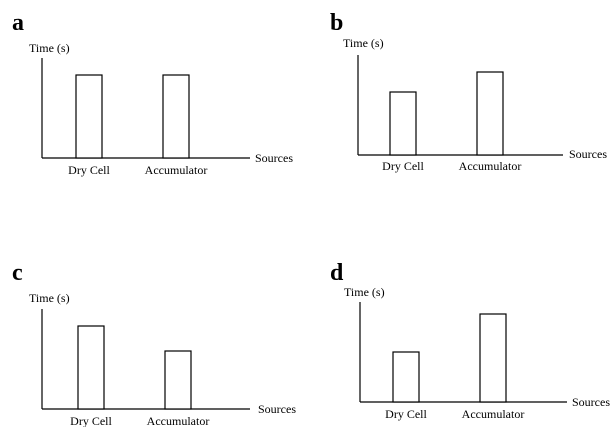 This screenshot has width=613, height=427. Describe the element at coordinates (18, 23) in the screenshot. I see `panel-letter: a` at that location.